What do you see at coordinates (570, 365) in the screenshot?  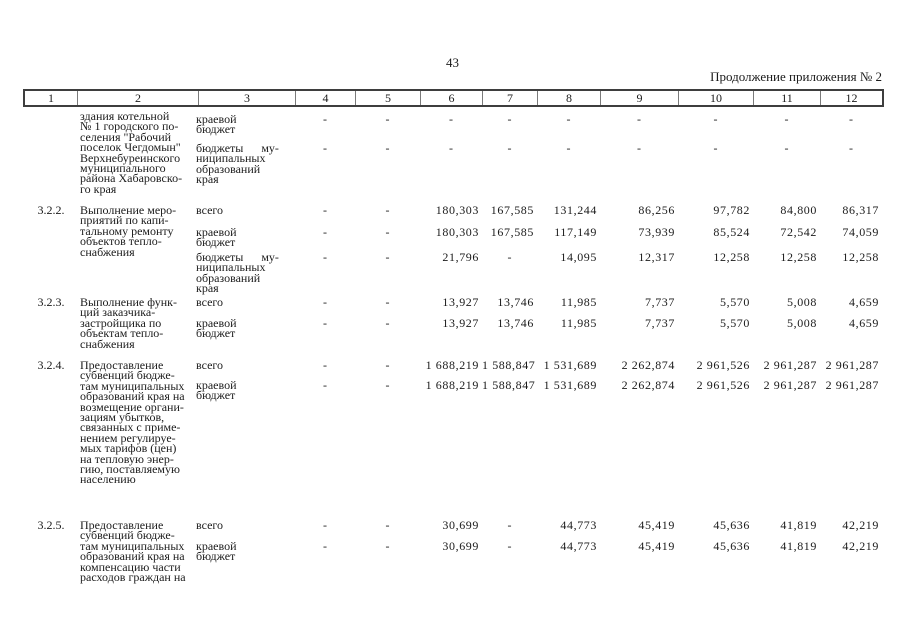 I see `value-cell: 1 531,689` at bounding box center [570, 365].